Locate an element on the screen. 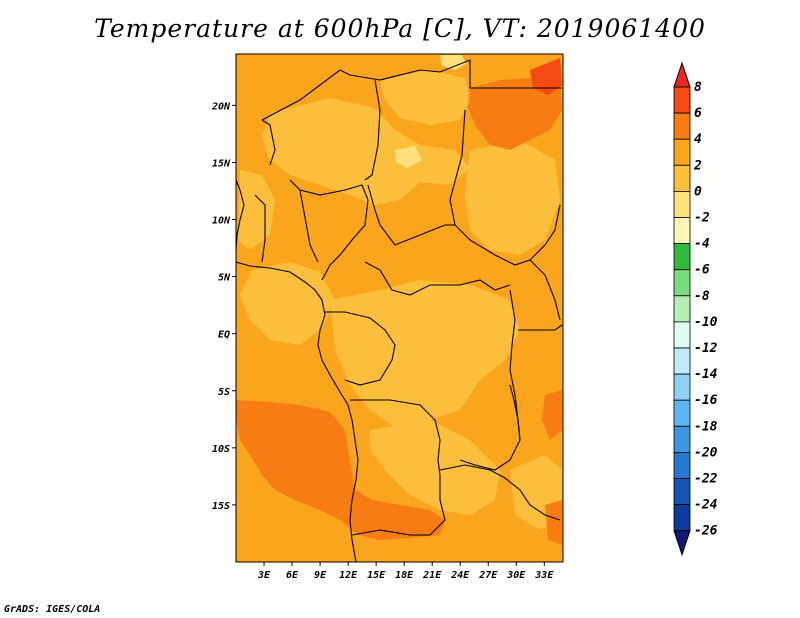 This screenshot has width=800, height=618. colorbar-level-label: -4 is located at coordinates (702, 244).